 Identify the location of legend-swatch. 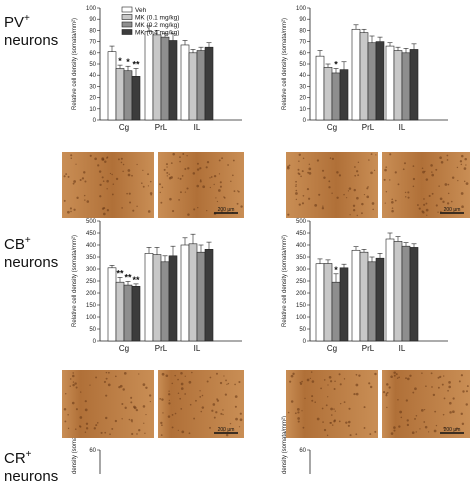
(127, 32).